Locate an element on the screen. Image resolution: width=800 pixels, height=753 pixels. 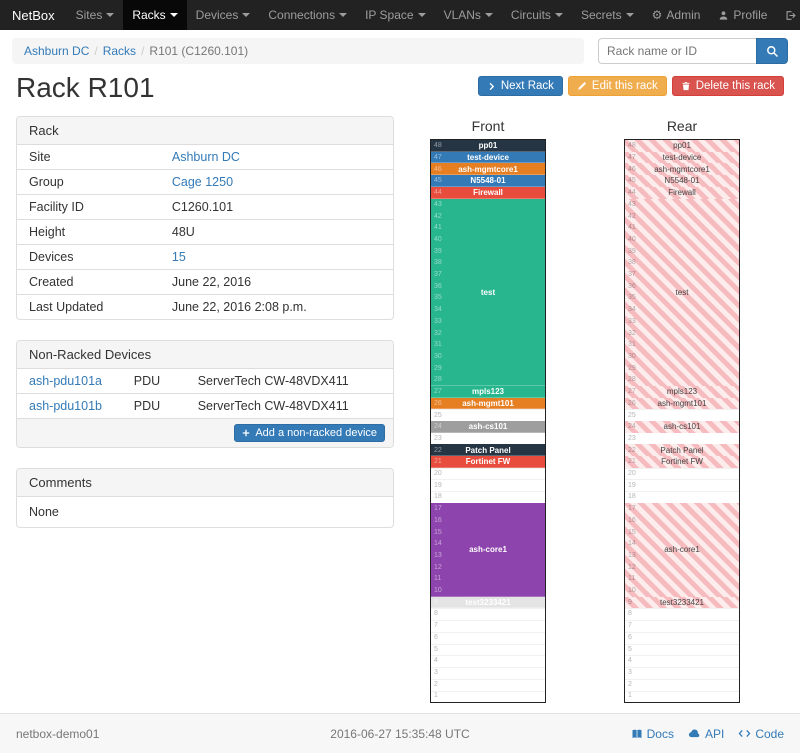
device-label: Patch Panel is located at coordinates (488, 450).